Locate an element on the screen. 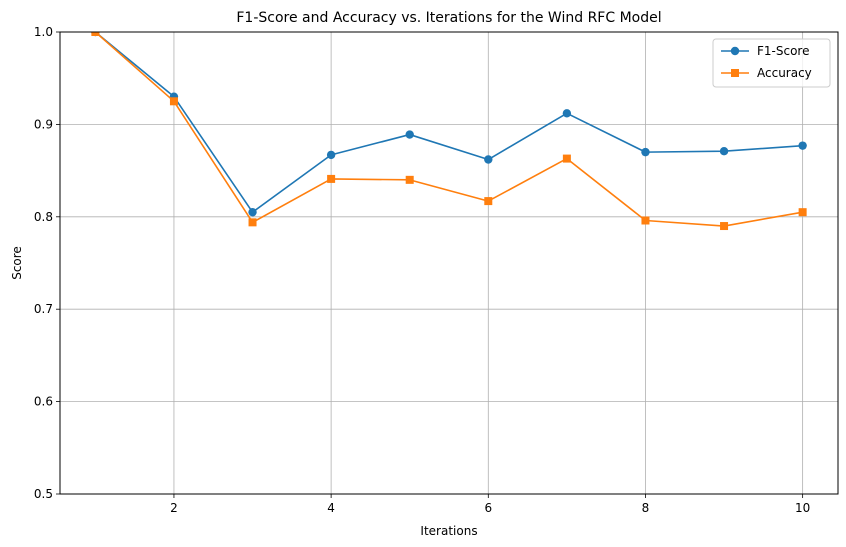  x-tick-label: 6 is located at coordinates (488, 508).